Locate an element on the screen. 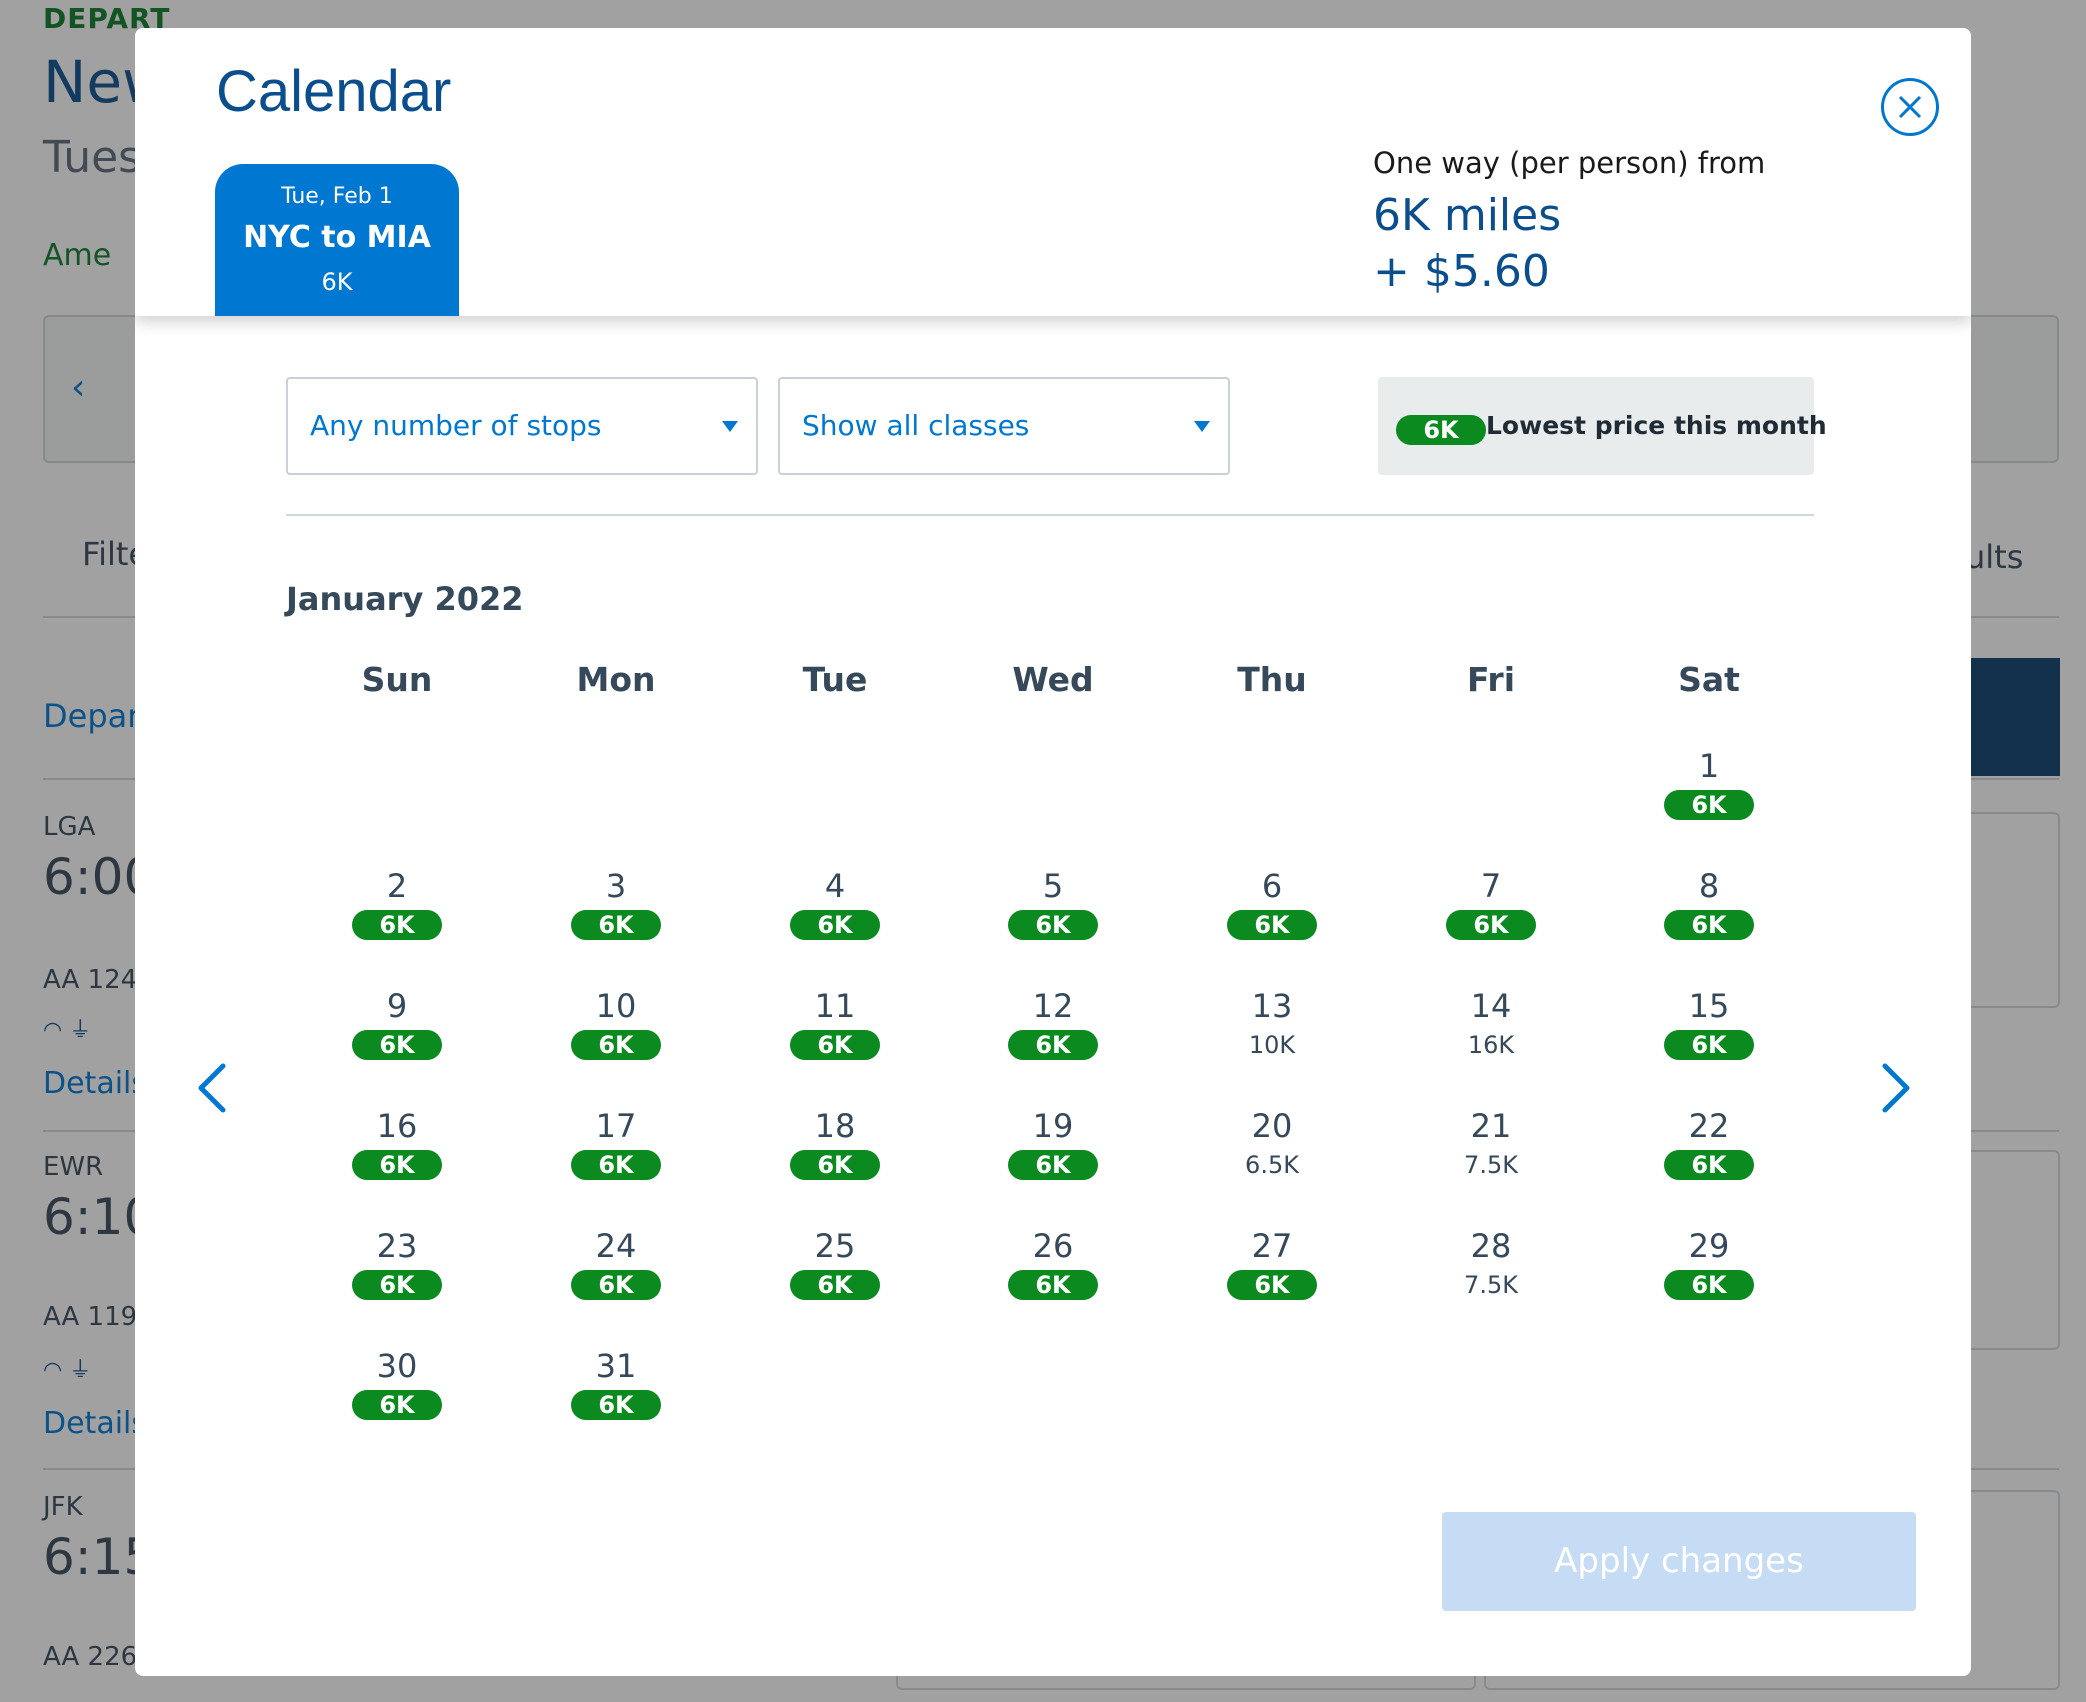 The image size is (2086, 1702). day-number: 30 is located at coordinates (397, 1366).